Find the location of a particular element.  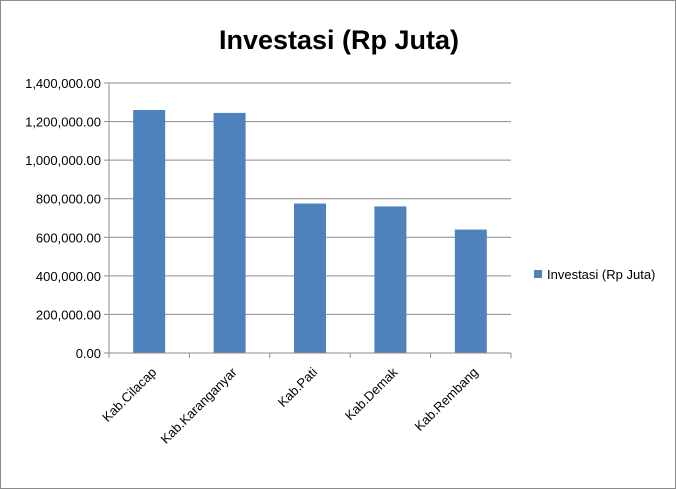

legend: Investasi (Rp Juta) is located at coordinates (594, 274).